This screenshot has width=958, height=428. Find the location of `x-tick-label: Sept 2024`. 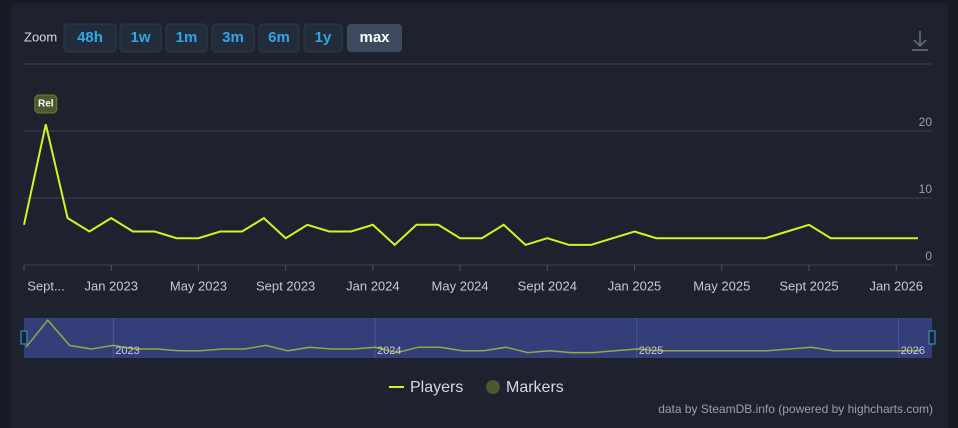

x-tick-label: Sept 2024 is located at coordinates (547, 285).